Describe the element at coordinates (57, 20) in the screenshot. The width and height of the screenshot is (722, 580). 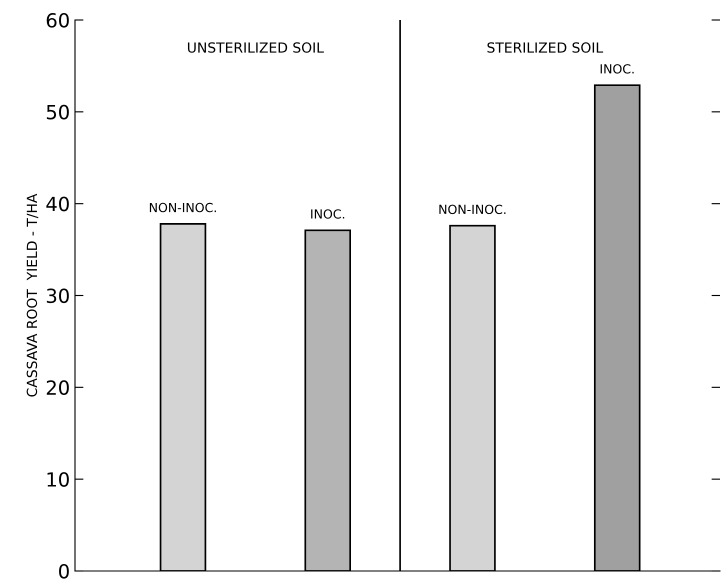
I see `y-tick-label: 60` at that location.